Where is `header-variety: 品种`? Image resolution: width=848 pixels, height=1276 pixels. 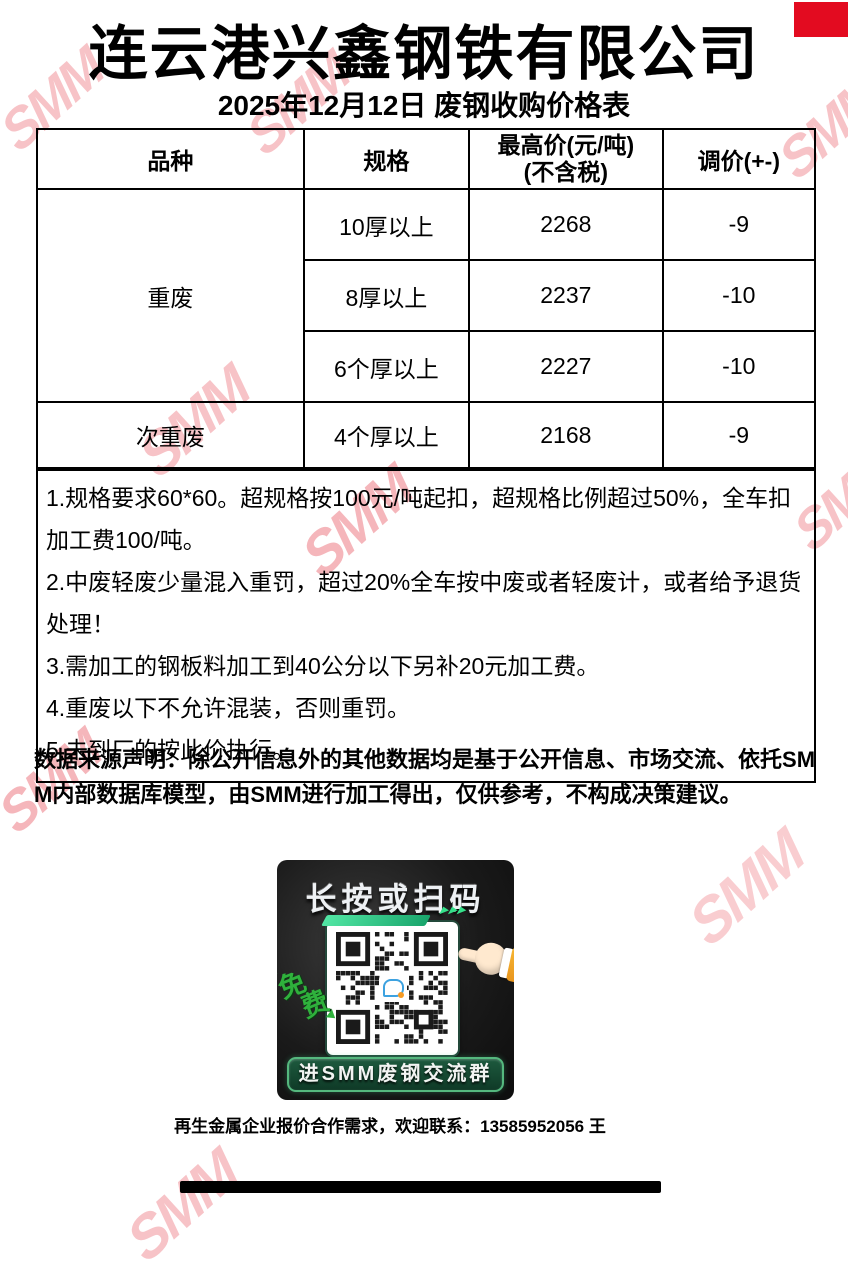
header-variety: 品种 is located at coordinates (171, 160).